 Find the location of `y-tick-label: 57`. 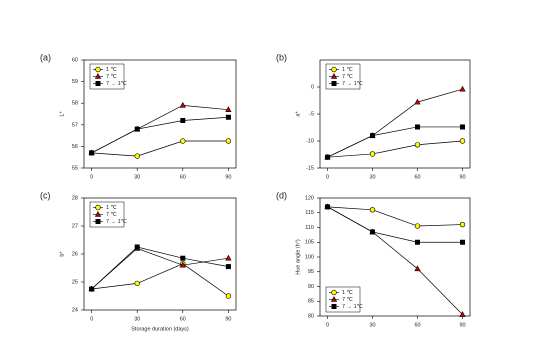

y-tick-label: 57 is located at coordinates (75, 125).